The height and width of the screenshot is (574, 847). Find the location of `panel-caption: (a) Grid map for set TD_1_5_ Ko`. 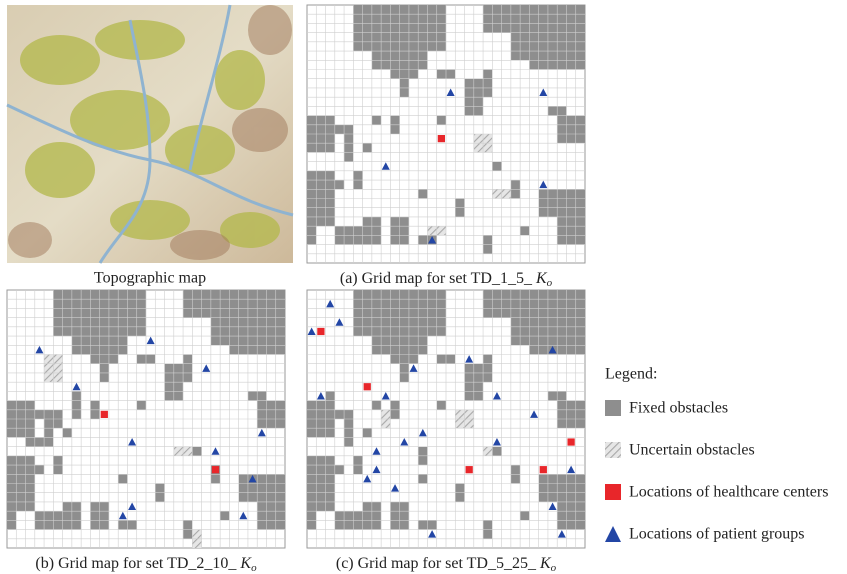

panel-caption: (a) Grid map for set TD_1_5_ Ko is located at coordinates (446, 279).